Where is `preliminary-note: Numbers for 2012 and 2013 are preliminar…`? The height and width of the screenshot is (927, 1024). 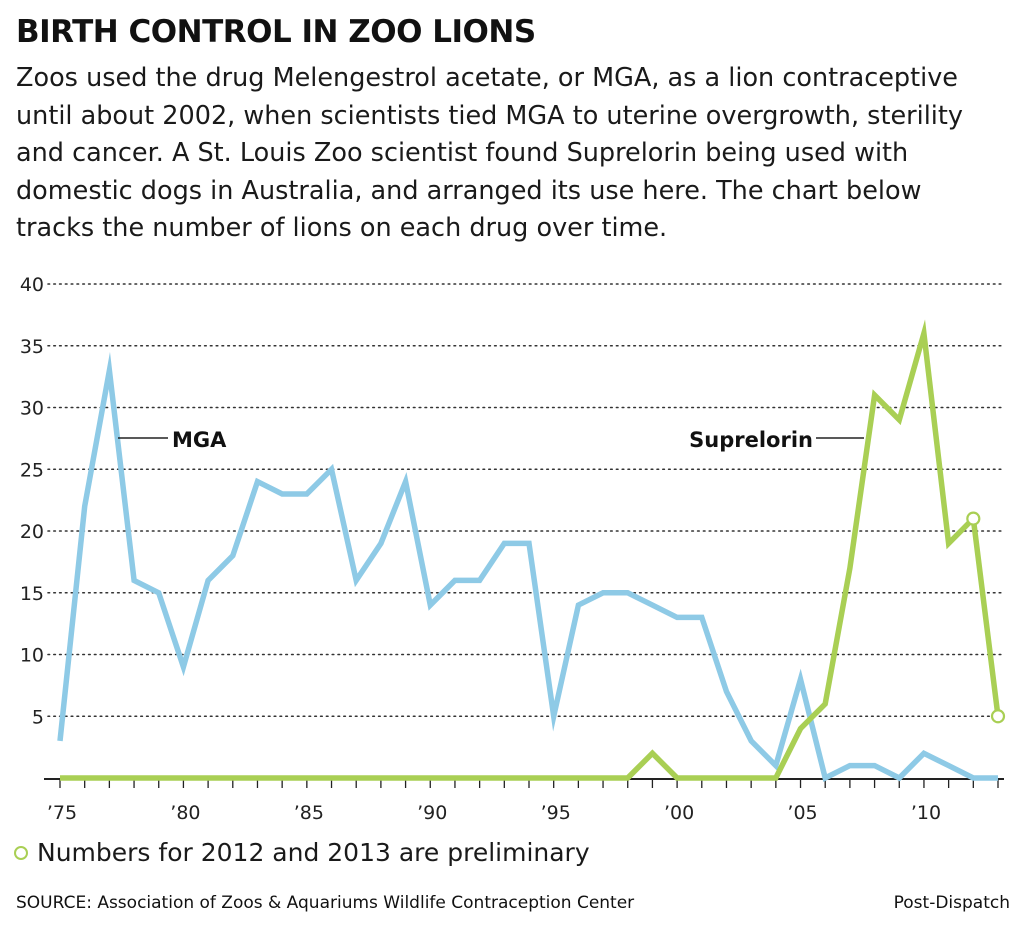
preliminary-note: Numbers for 2012 and 2013 are preliminar… is located at coordinates (302, 852).